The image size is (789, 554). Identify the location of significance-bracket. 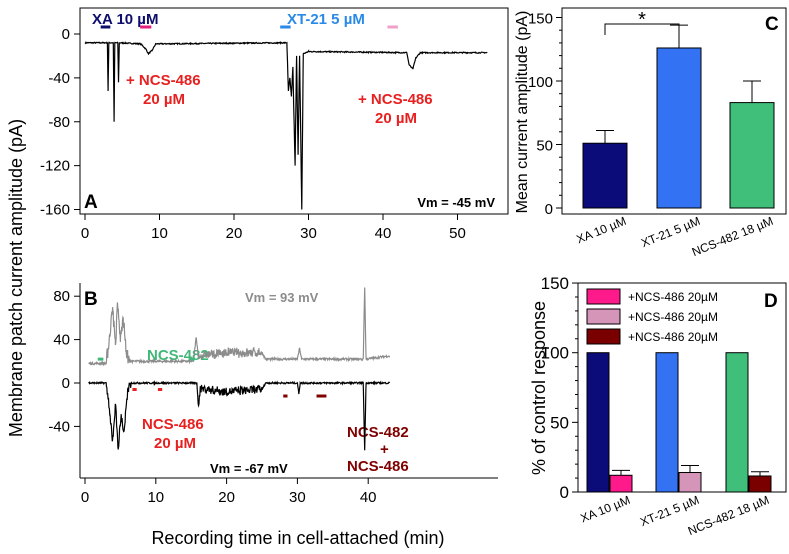
(642, 29).